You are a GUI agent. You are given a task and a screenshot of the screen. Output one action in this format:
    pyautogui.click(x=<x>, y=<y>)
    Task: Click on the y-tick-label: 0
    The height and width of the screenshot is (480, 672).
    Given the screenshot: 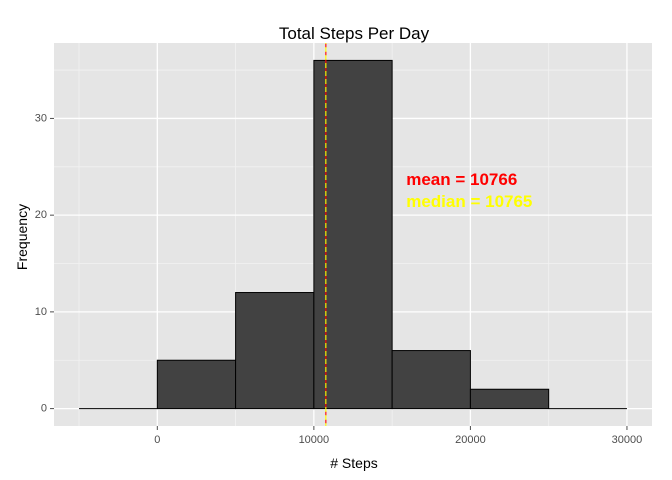 What is the action you would take?
    pyautogui.click(x=44, y=408)
    